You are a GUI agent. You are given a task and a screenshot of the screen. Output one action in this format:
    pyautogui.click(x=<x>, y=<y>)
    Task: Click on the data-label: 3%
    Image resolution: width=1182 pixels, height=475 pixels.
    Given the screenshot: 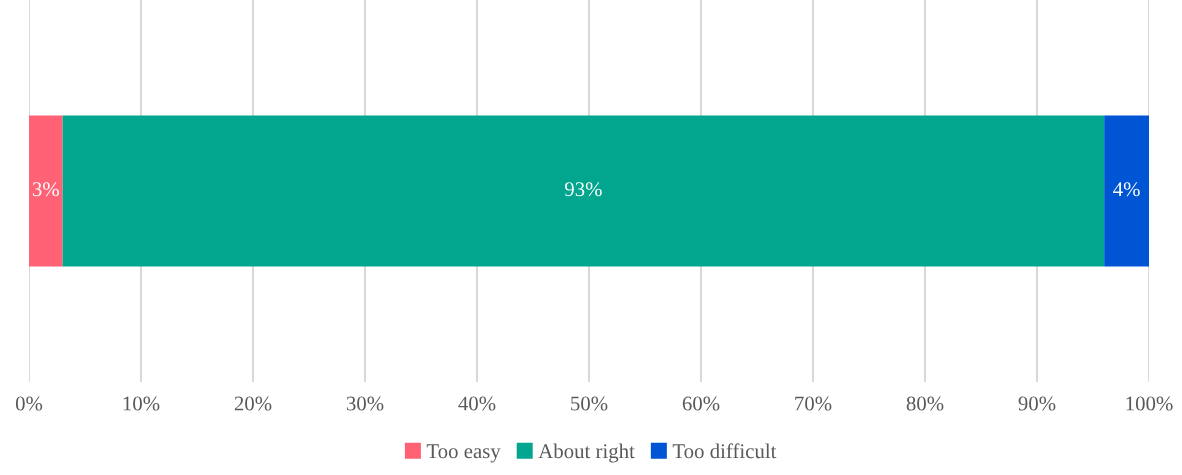 What is the action you would take?
    pyautogui.click(x=45, y=189)
    